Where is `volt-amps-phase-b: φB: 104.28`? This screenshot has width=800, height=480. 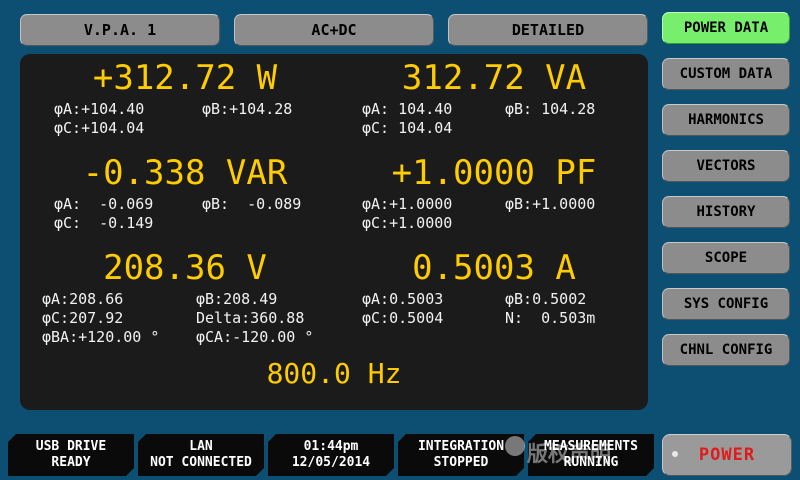
volt-amps-phase-b: φB: 104.28 is located at coordinates (550, 109).